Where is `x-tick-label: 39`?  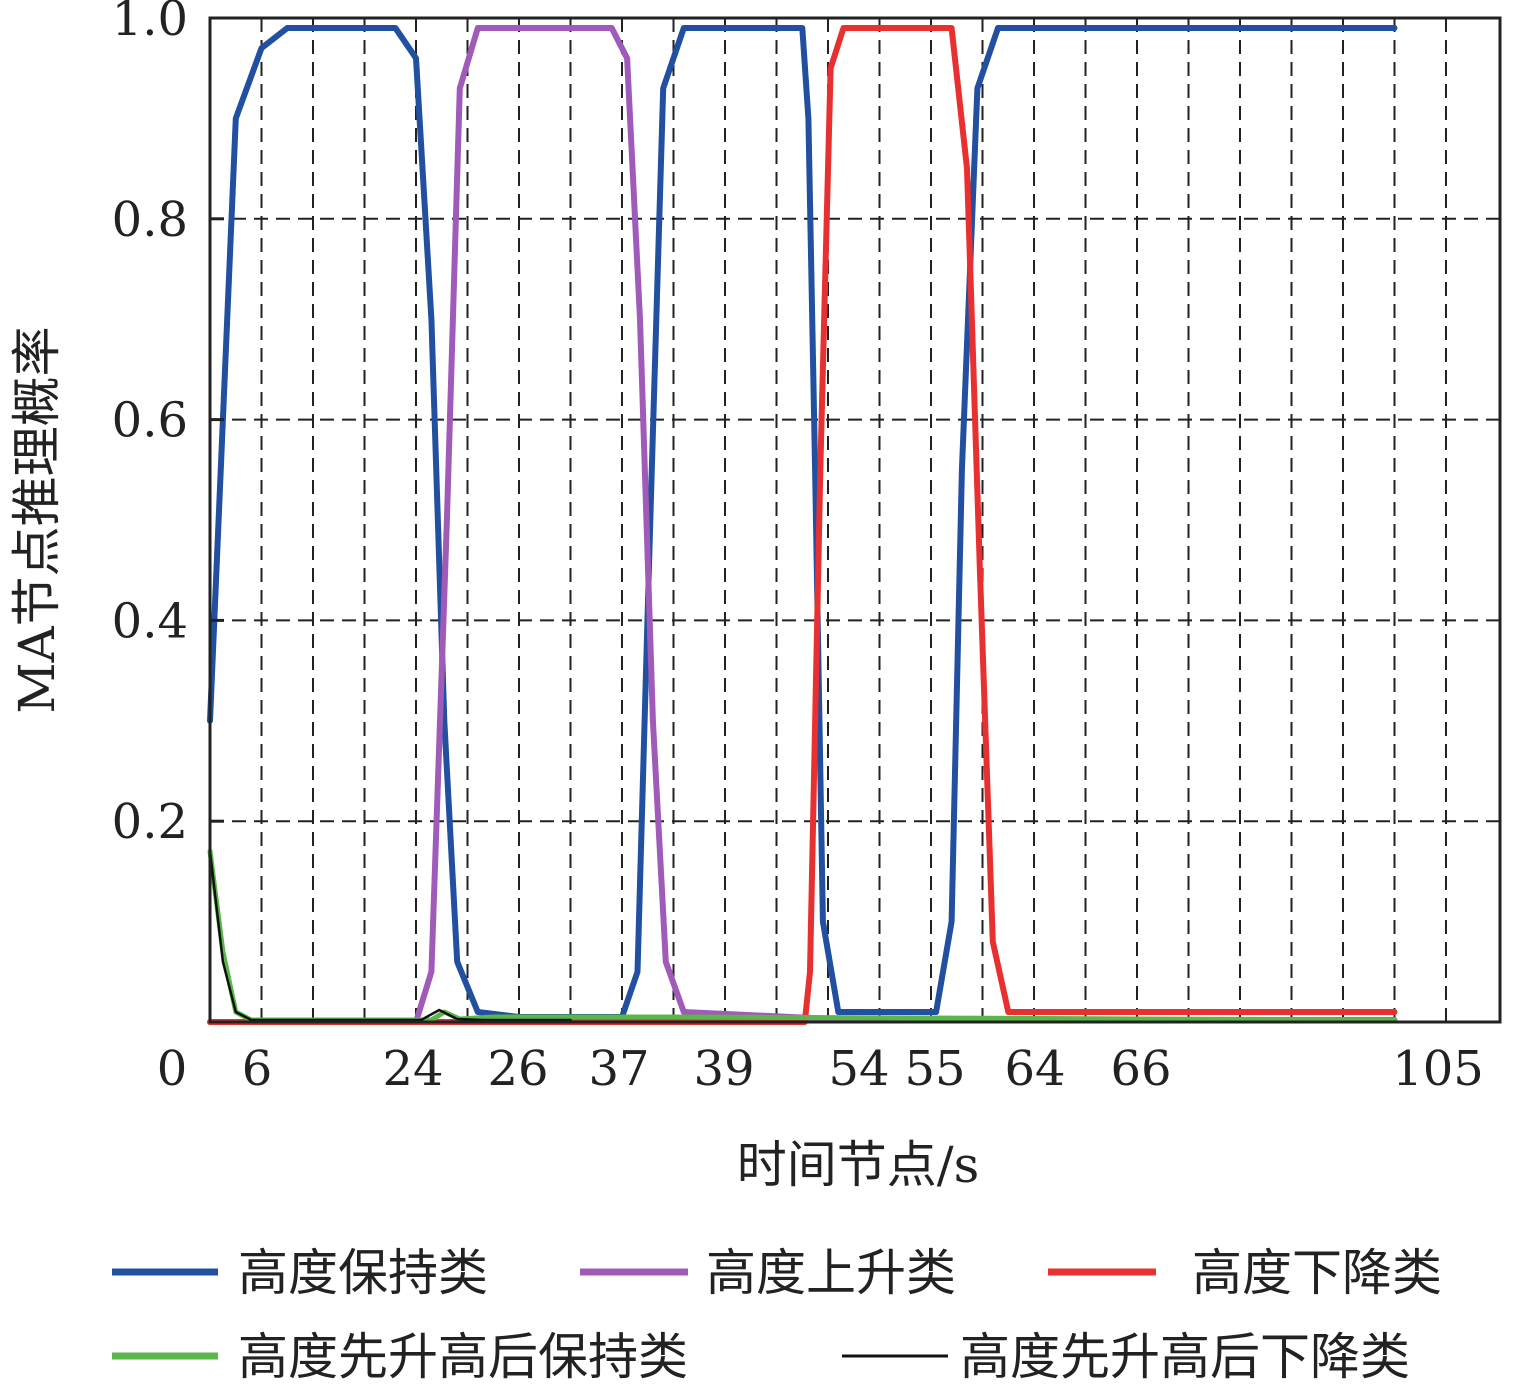
x-tick-label: 39 is located at coordinates (723, 1069).